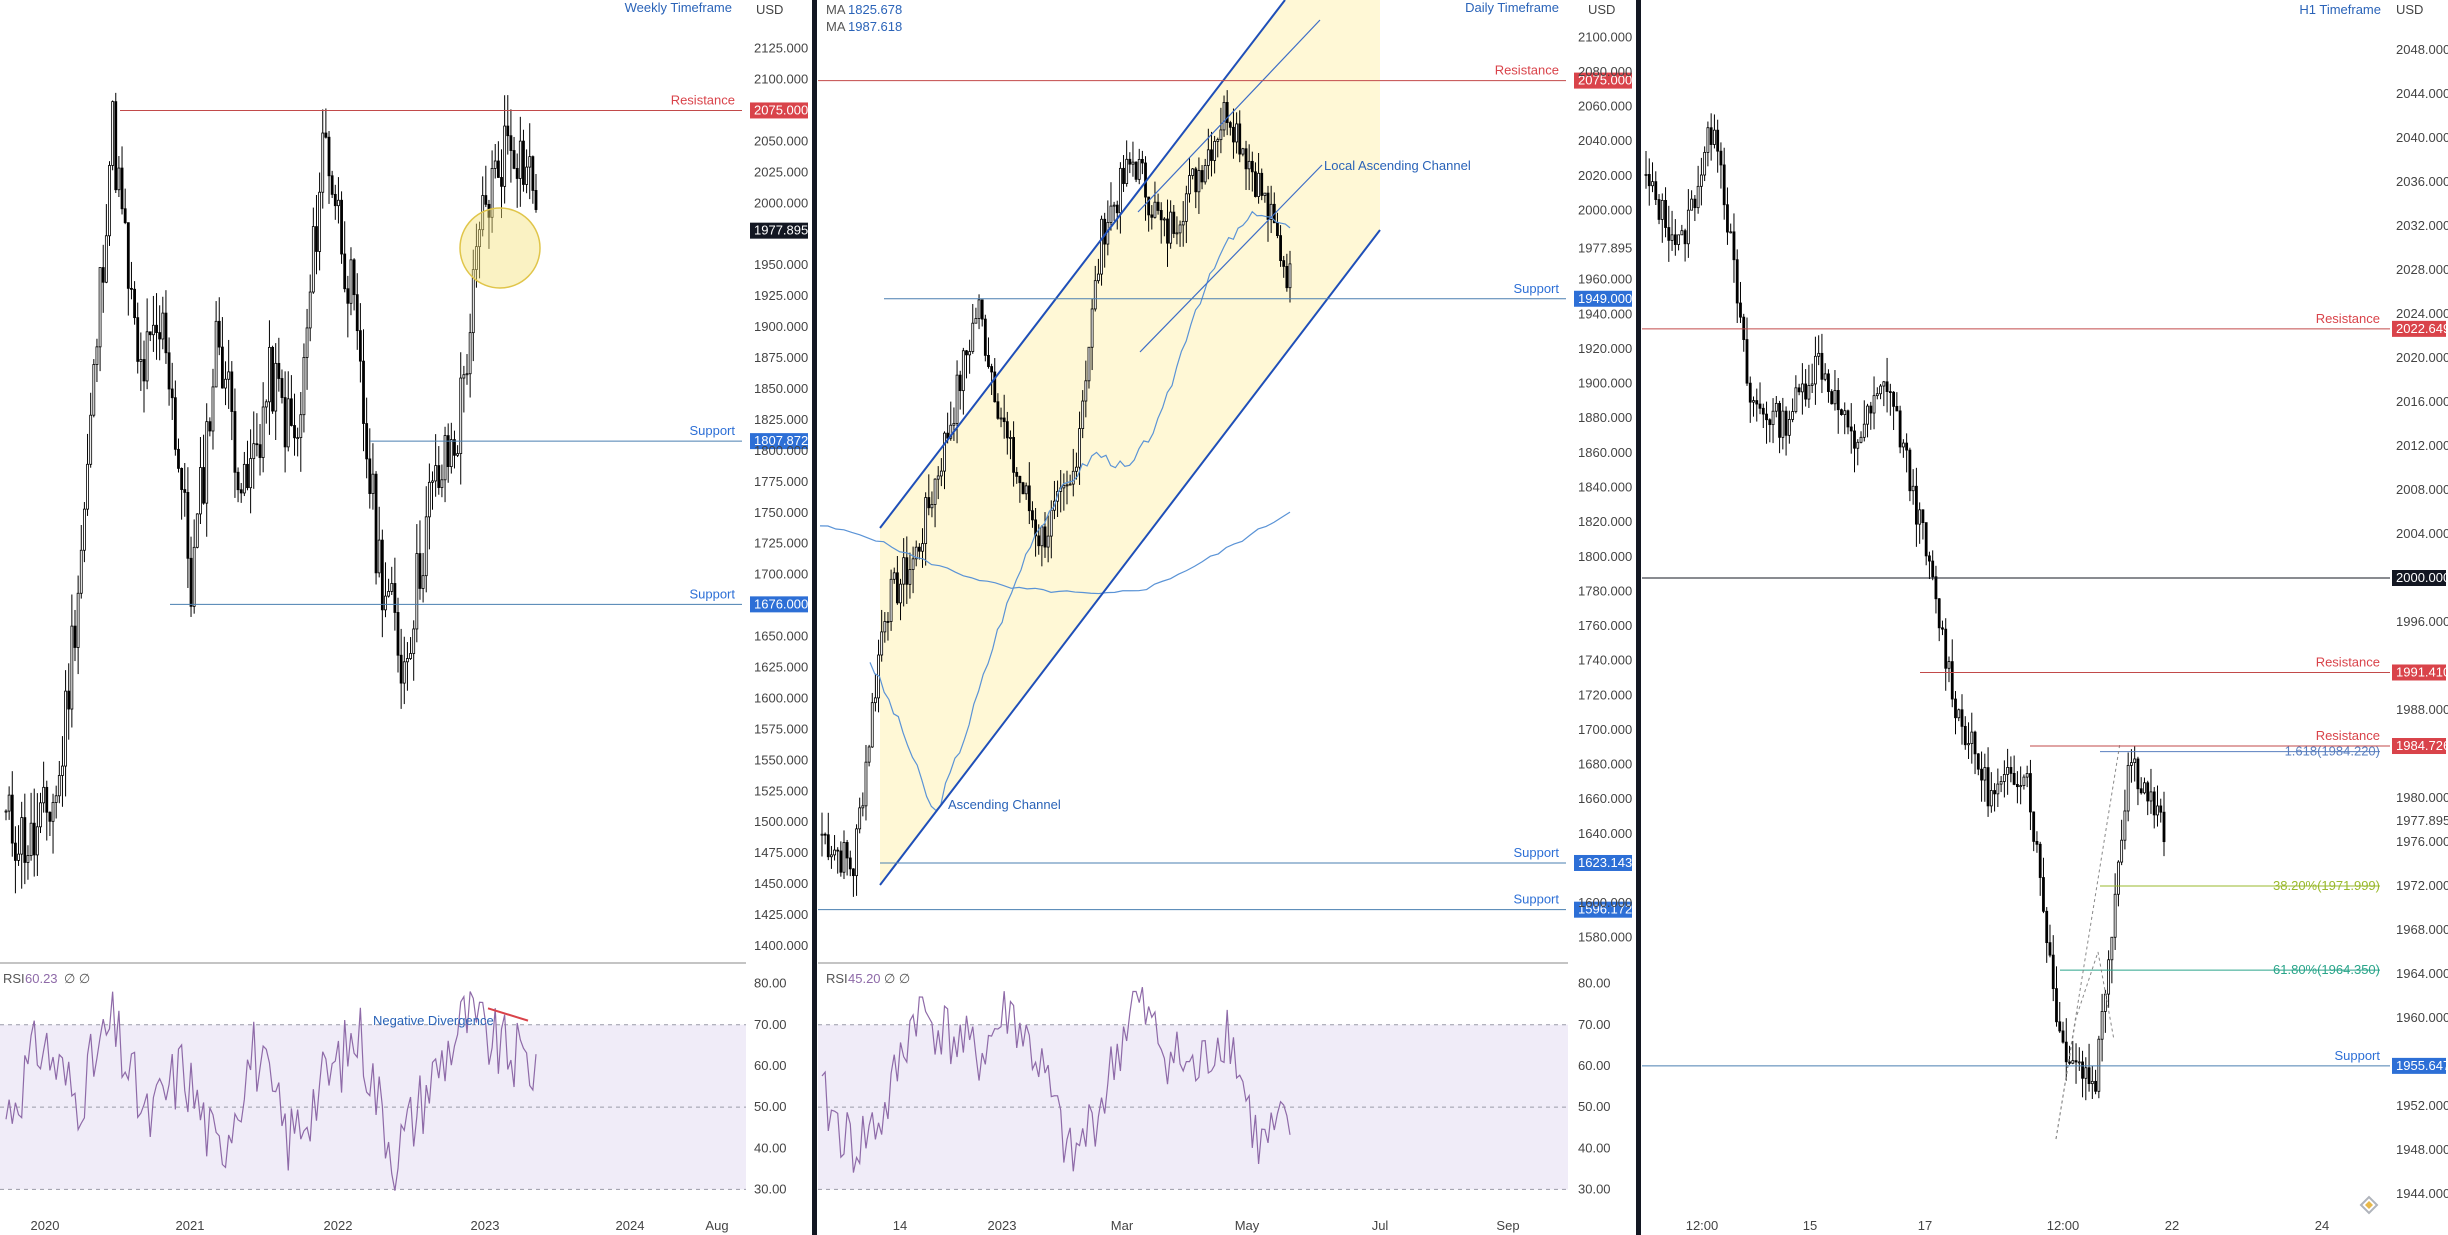  What do you see at coordinates (1004, 804) in the screenshot?
I see `ascending-channel-label: Ascending Channel` at bounding box center [1004, 804].